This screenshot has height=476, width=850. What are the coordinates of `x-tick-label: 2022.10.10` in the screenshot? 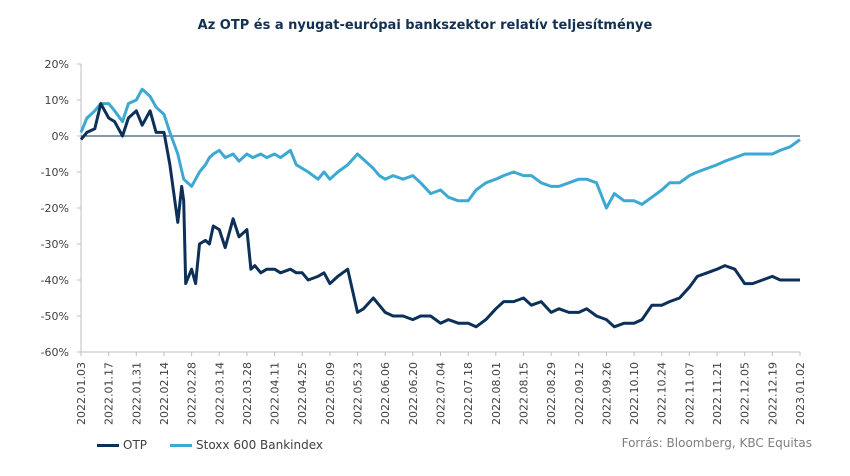 It's located at (634, 393).